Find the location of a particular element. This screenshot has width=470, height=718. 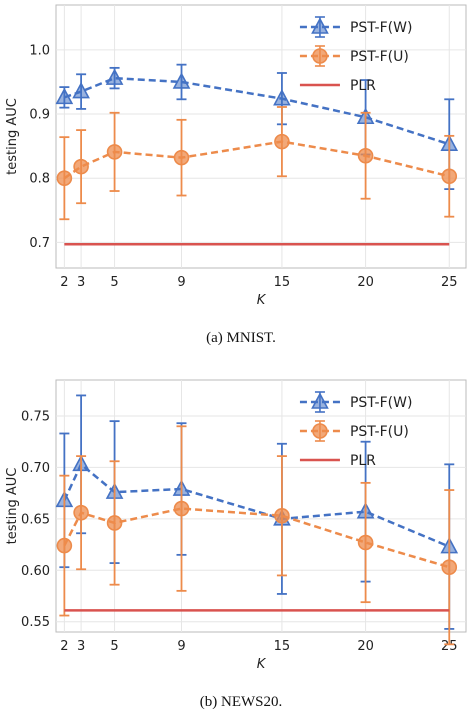

figure-caption: (a) MNIST. is located at coordinates (241, 338).